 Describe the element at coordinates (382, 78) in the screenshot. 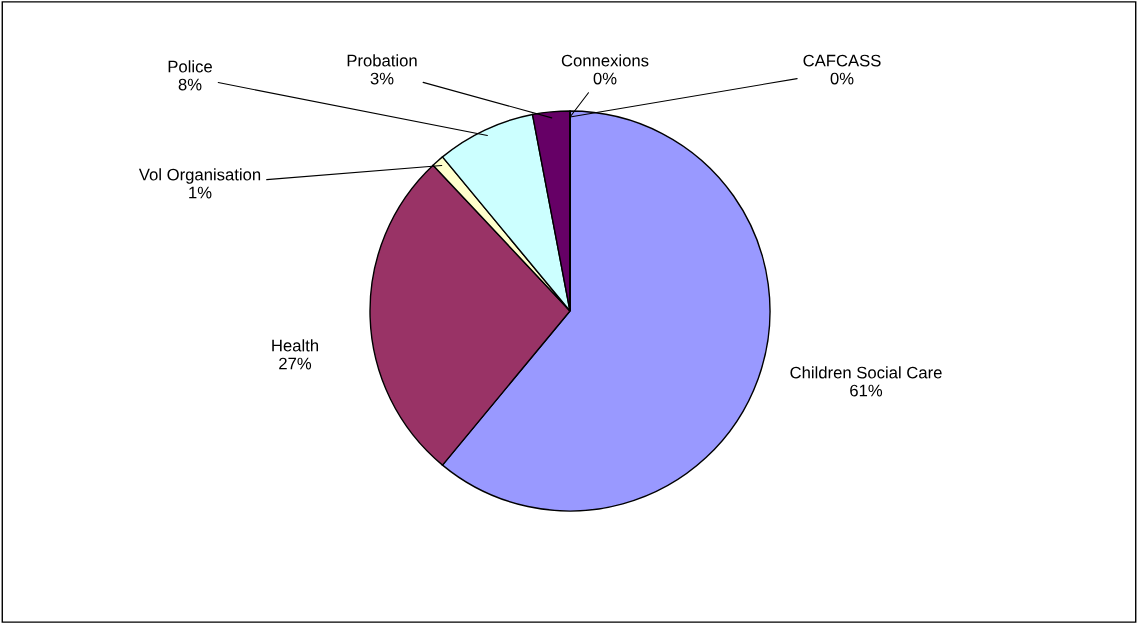

I see `data-label: 3%` at that location.